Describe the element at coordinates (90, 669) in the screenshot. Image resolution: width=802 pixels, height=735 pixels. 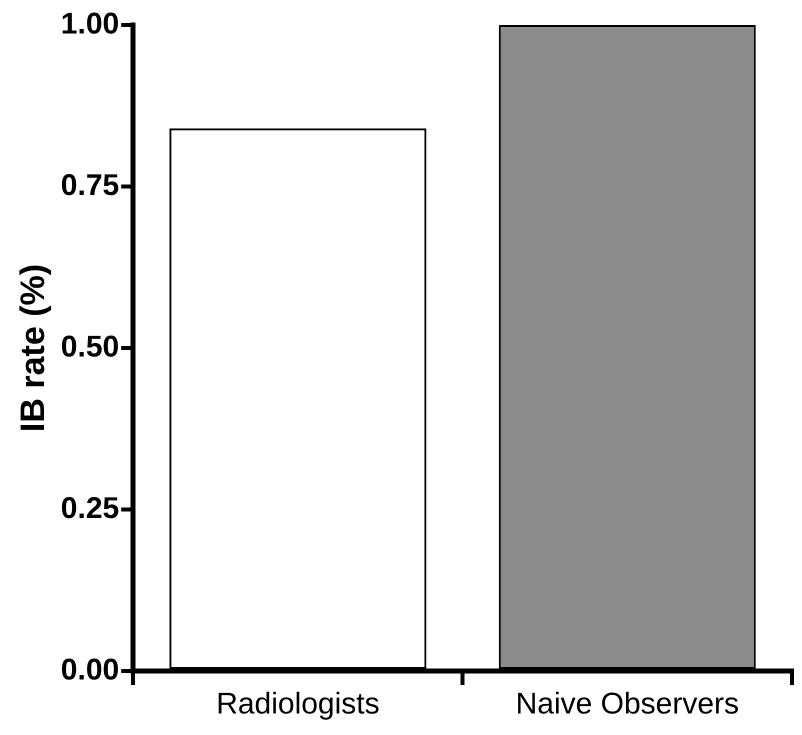
I see `y-tick-label: 0.00` at that location.